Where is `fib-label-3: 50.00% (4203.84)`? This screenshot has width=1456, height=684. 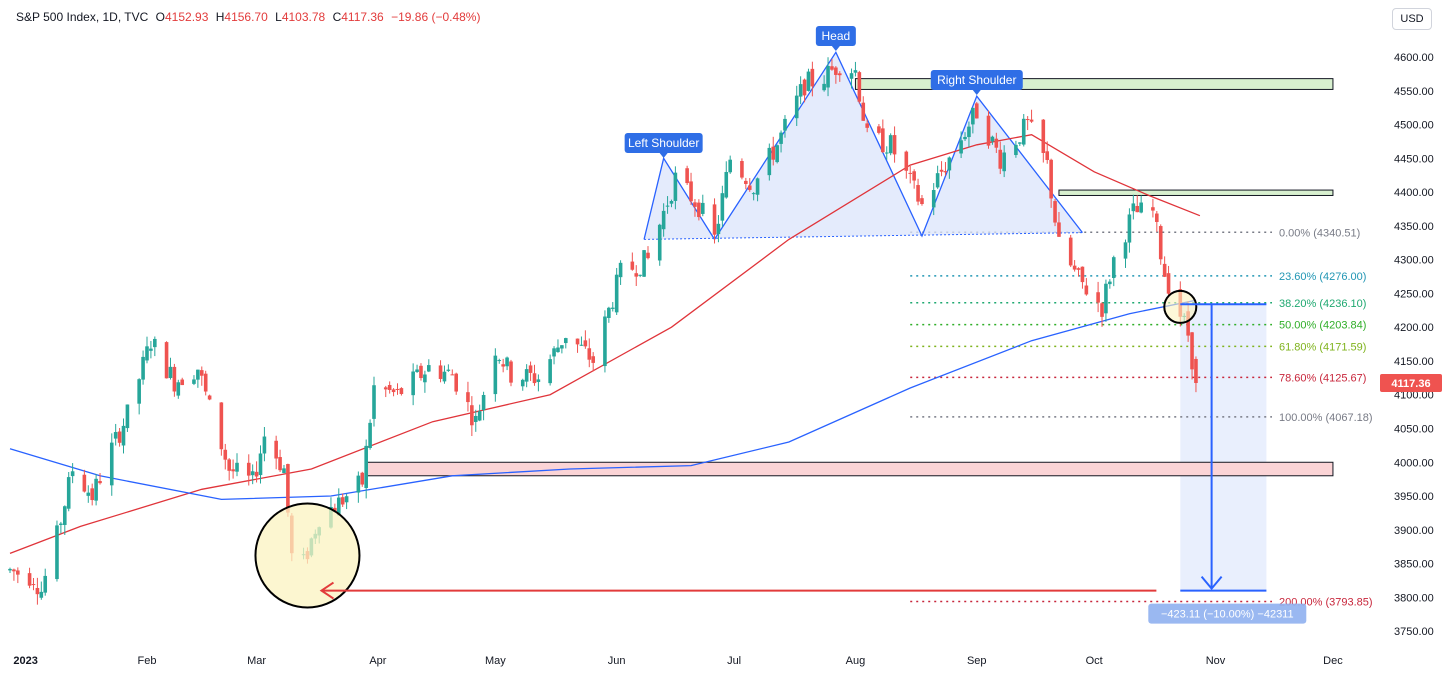 fib-label-3: 50.00% (4203.84) is located at coordinates (1322, 326).